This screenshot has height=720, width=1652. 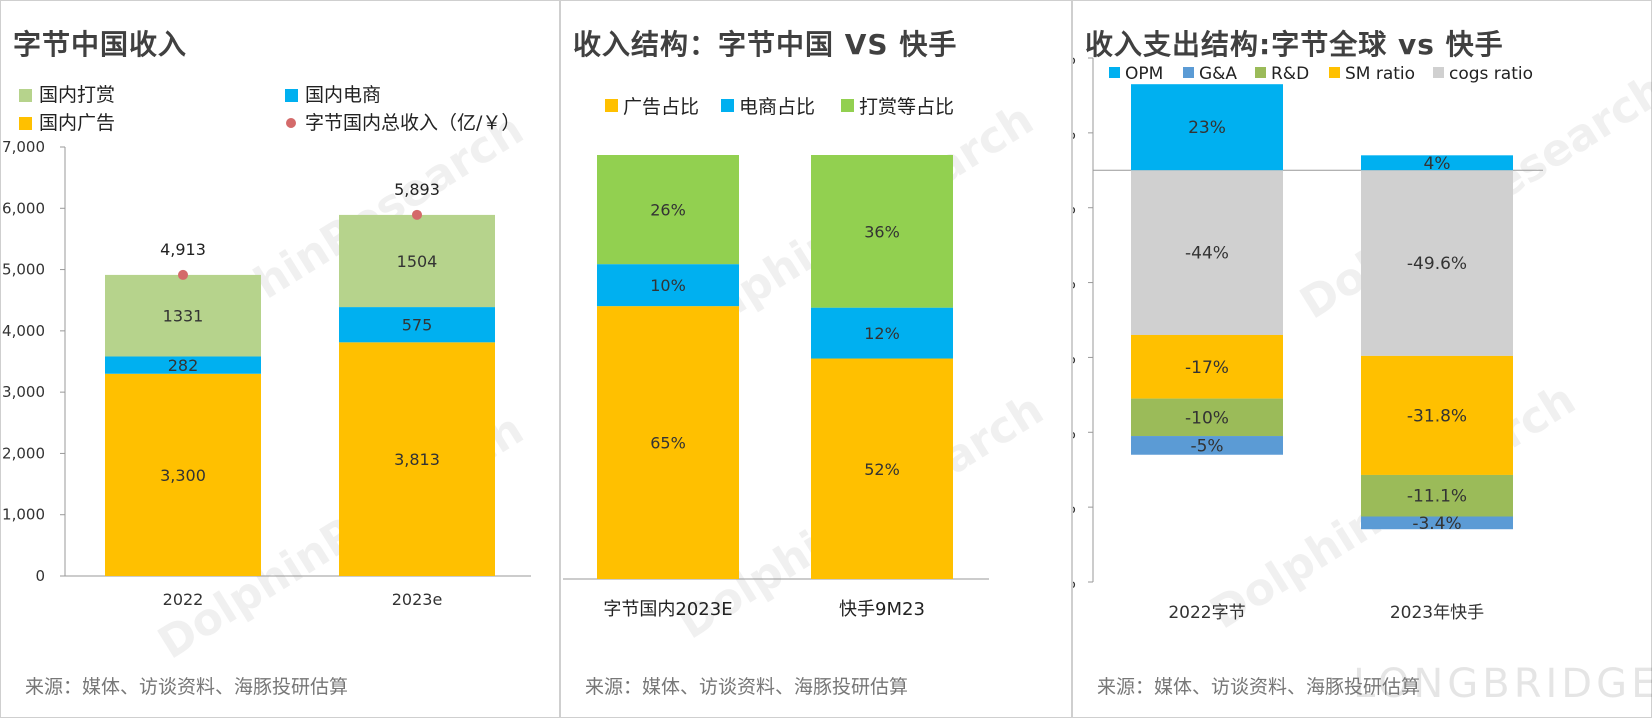 I want to click on y-tick-label: 10%, so click(x=1074, y=134).